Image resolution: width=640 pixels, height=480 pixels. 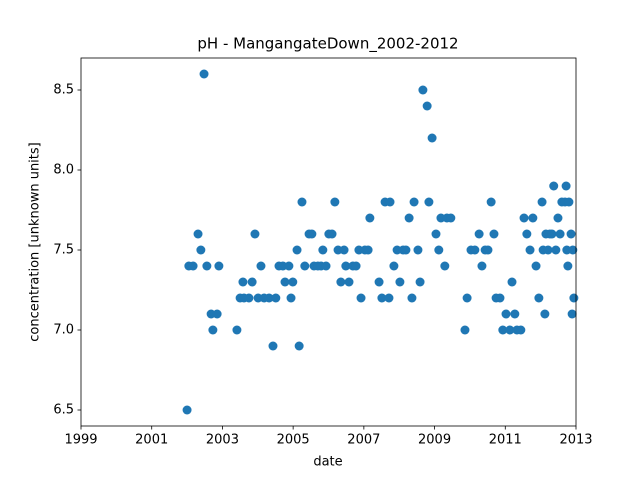 What do you see at coordinates (434, 440) in the screenshot?
I see `x-tick-label: 2009` at bounding box center [434, 440].